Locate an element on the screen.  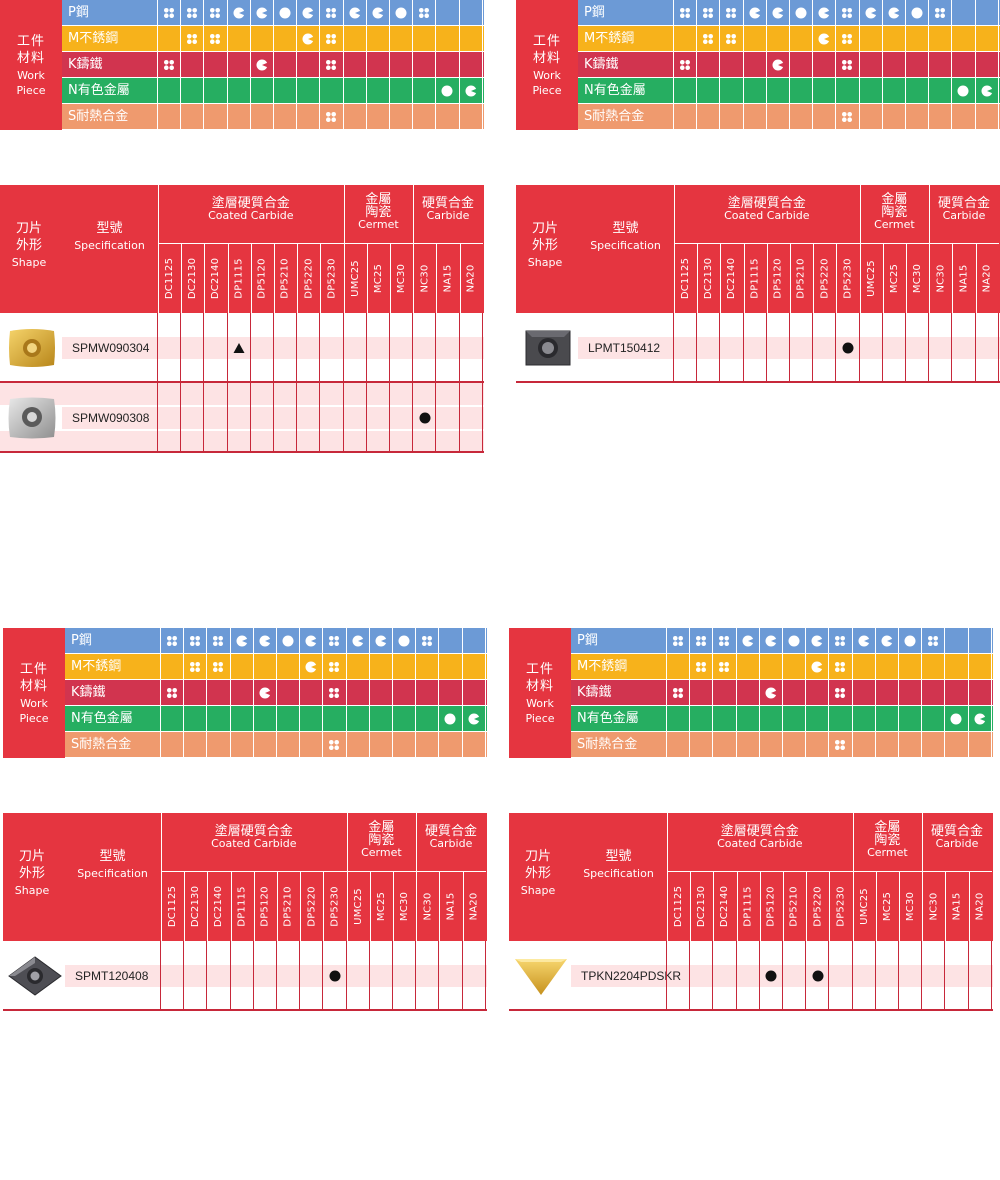
row-stripe is located at coordinates (242, 394).